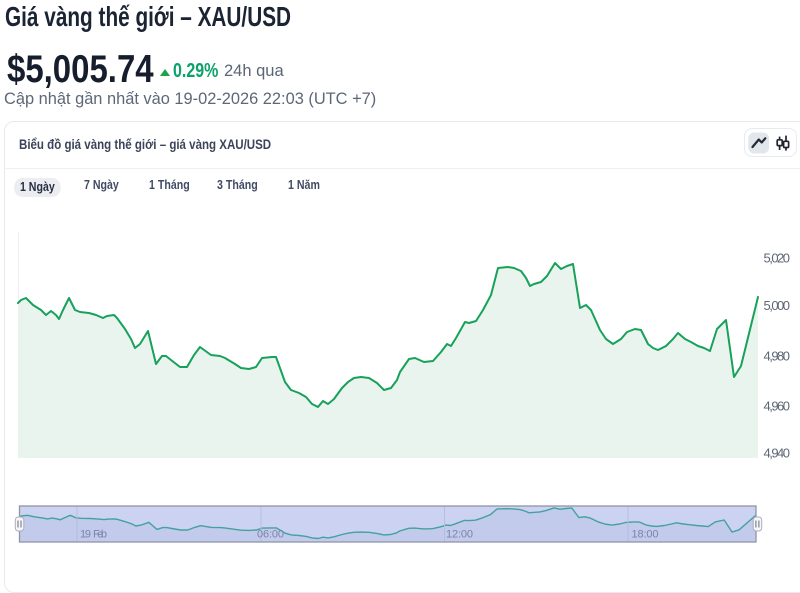 The width and height of the screenshot is (800, 593). I want to click on svg-text: 06:00, so click(270, 535).